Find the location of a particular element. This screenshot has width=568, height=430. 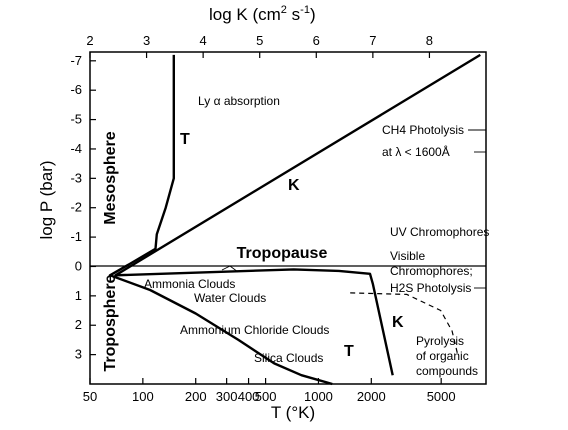

uv-chromophores-label: UV Chromophores is located at coordinates (439, 232).